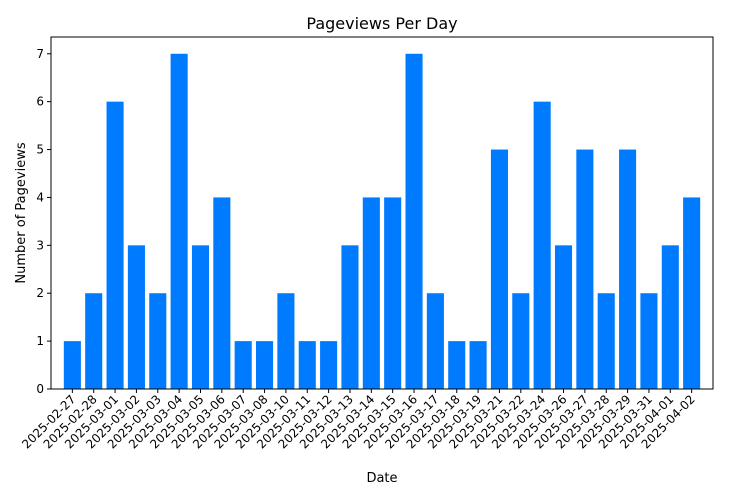 The width and height of the screenshot is (750, 500). I want to click on chart-title: Pageviews Per Day, so click(381, 23).